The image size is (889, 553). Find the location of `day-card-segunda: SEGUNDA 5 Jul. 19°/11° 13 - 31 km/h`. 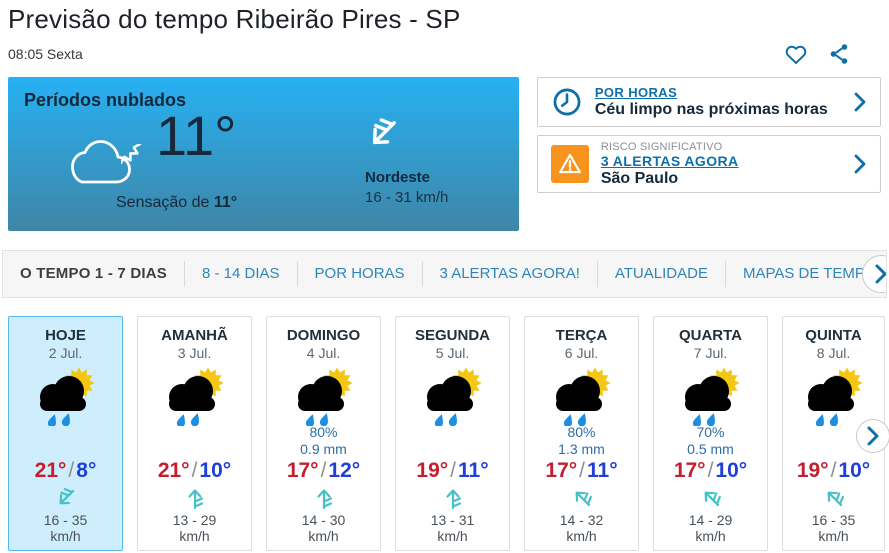

day-card-segunda: SEGUNDA 5 Jul. 19°/11° 13 - 31 km/h is located at coordinates (452, 433).